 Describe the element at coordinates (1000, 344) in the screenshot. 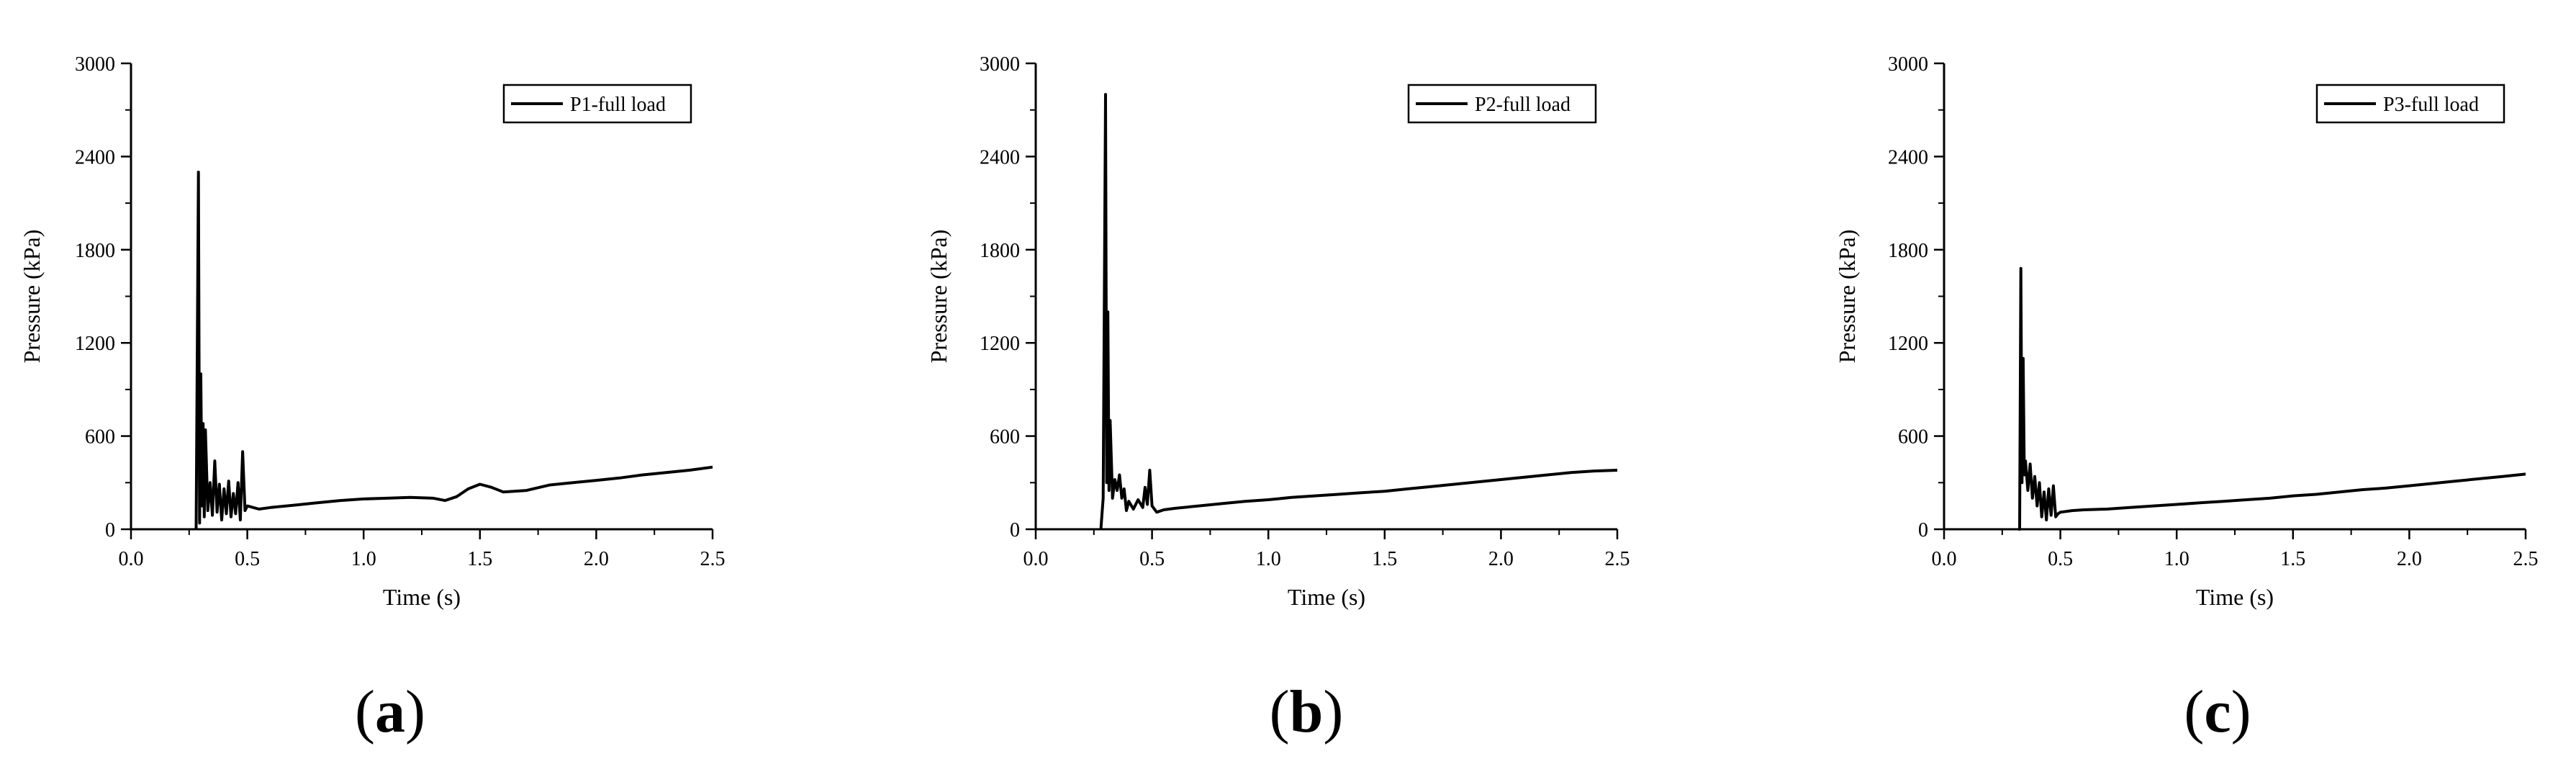

I see `chart-2-y-tick-label: 1200` at that location.